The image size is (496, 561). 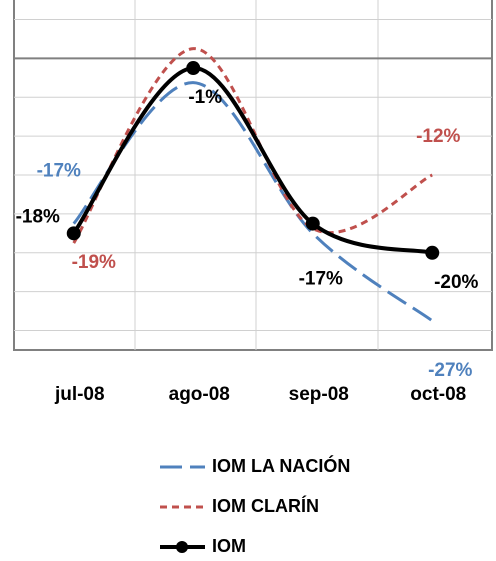 I want to click on legend-marker, so click(x=182, y=547).